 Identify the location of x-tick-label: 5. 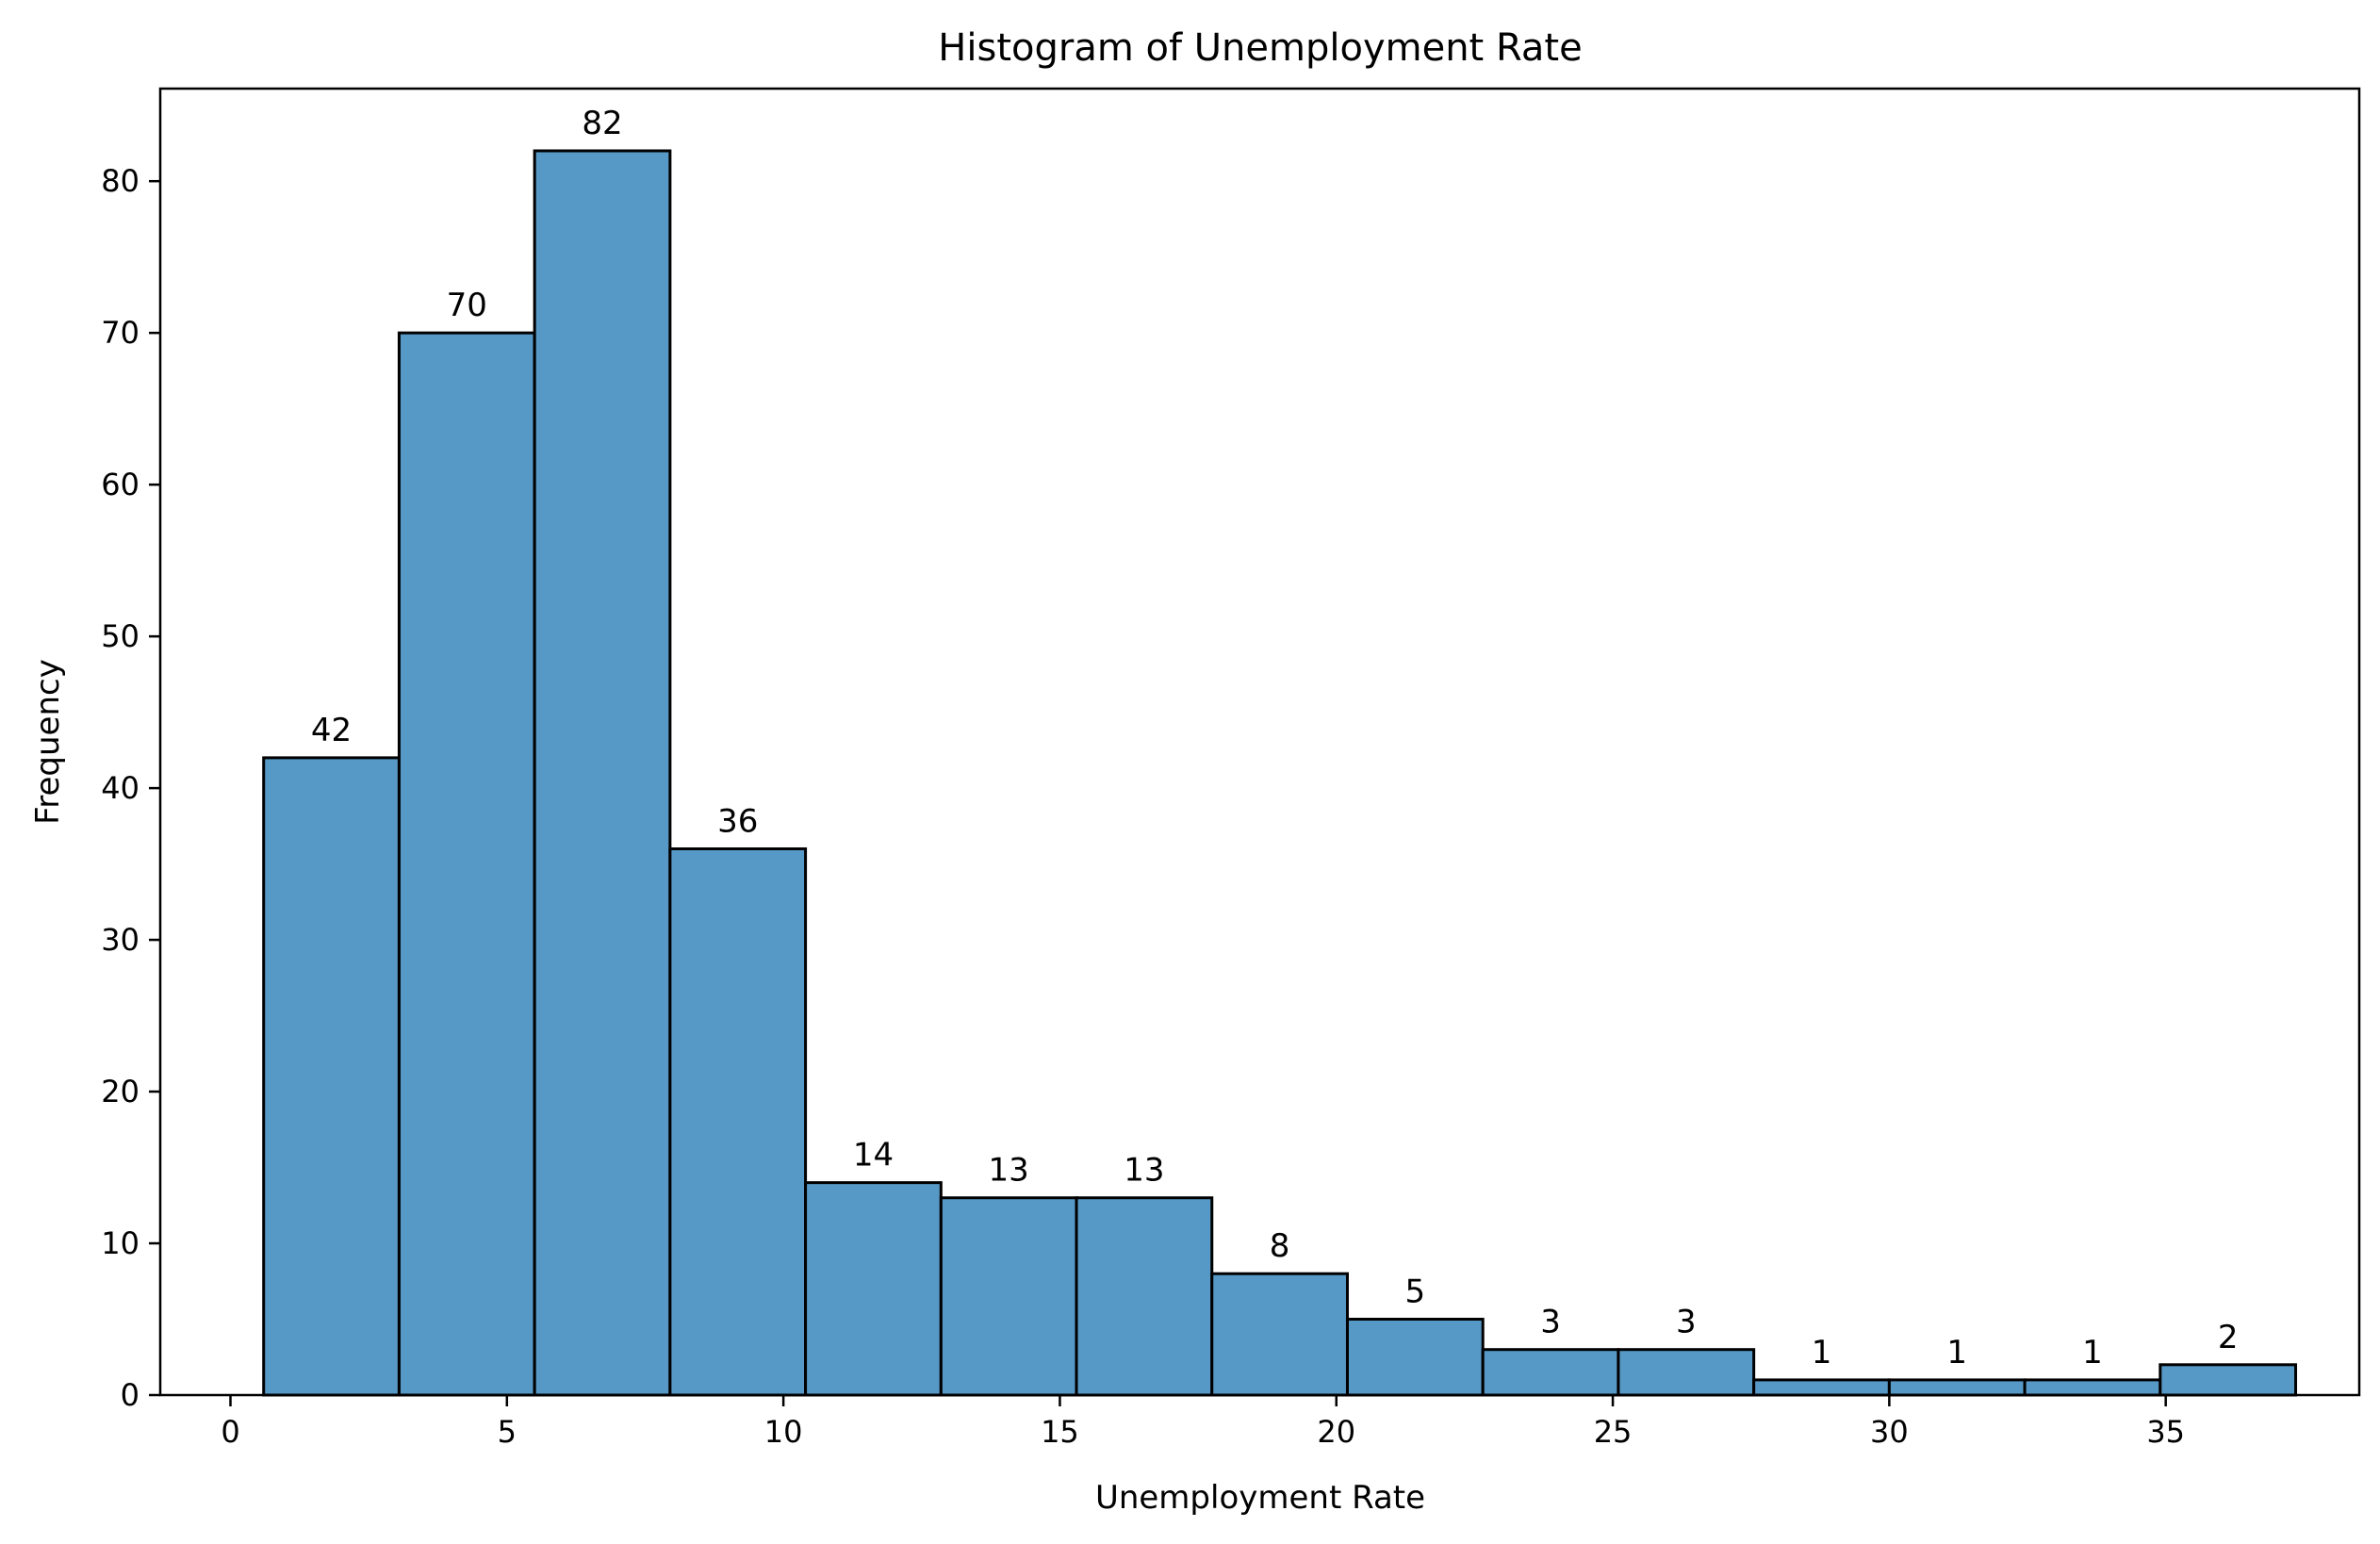
(507, 1432).